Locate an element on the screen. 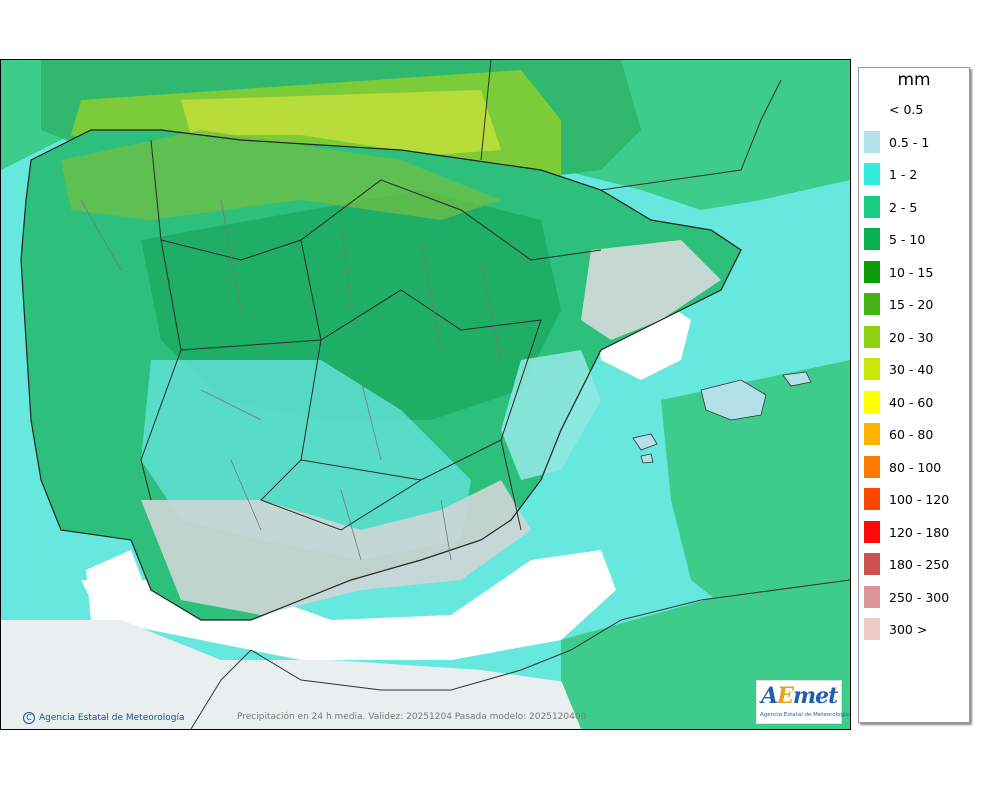 The height and width of the screenshot is (790, 1000). copyright-notice: C Agencia Estatal de Meteorología is located at coordinates (104, 718).